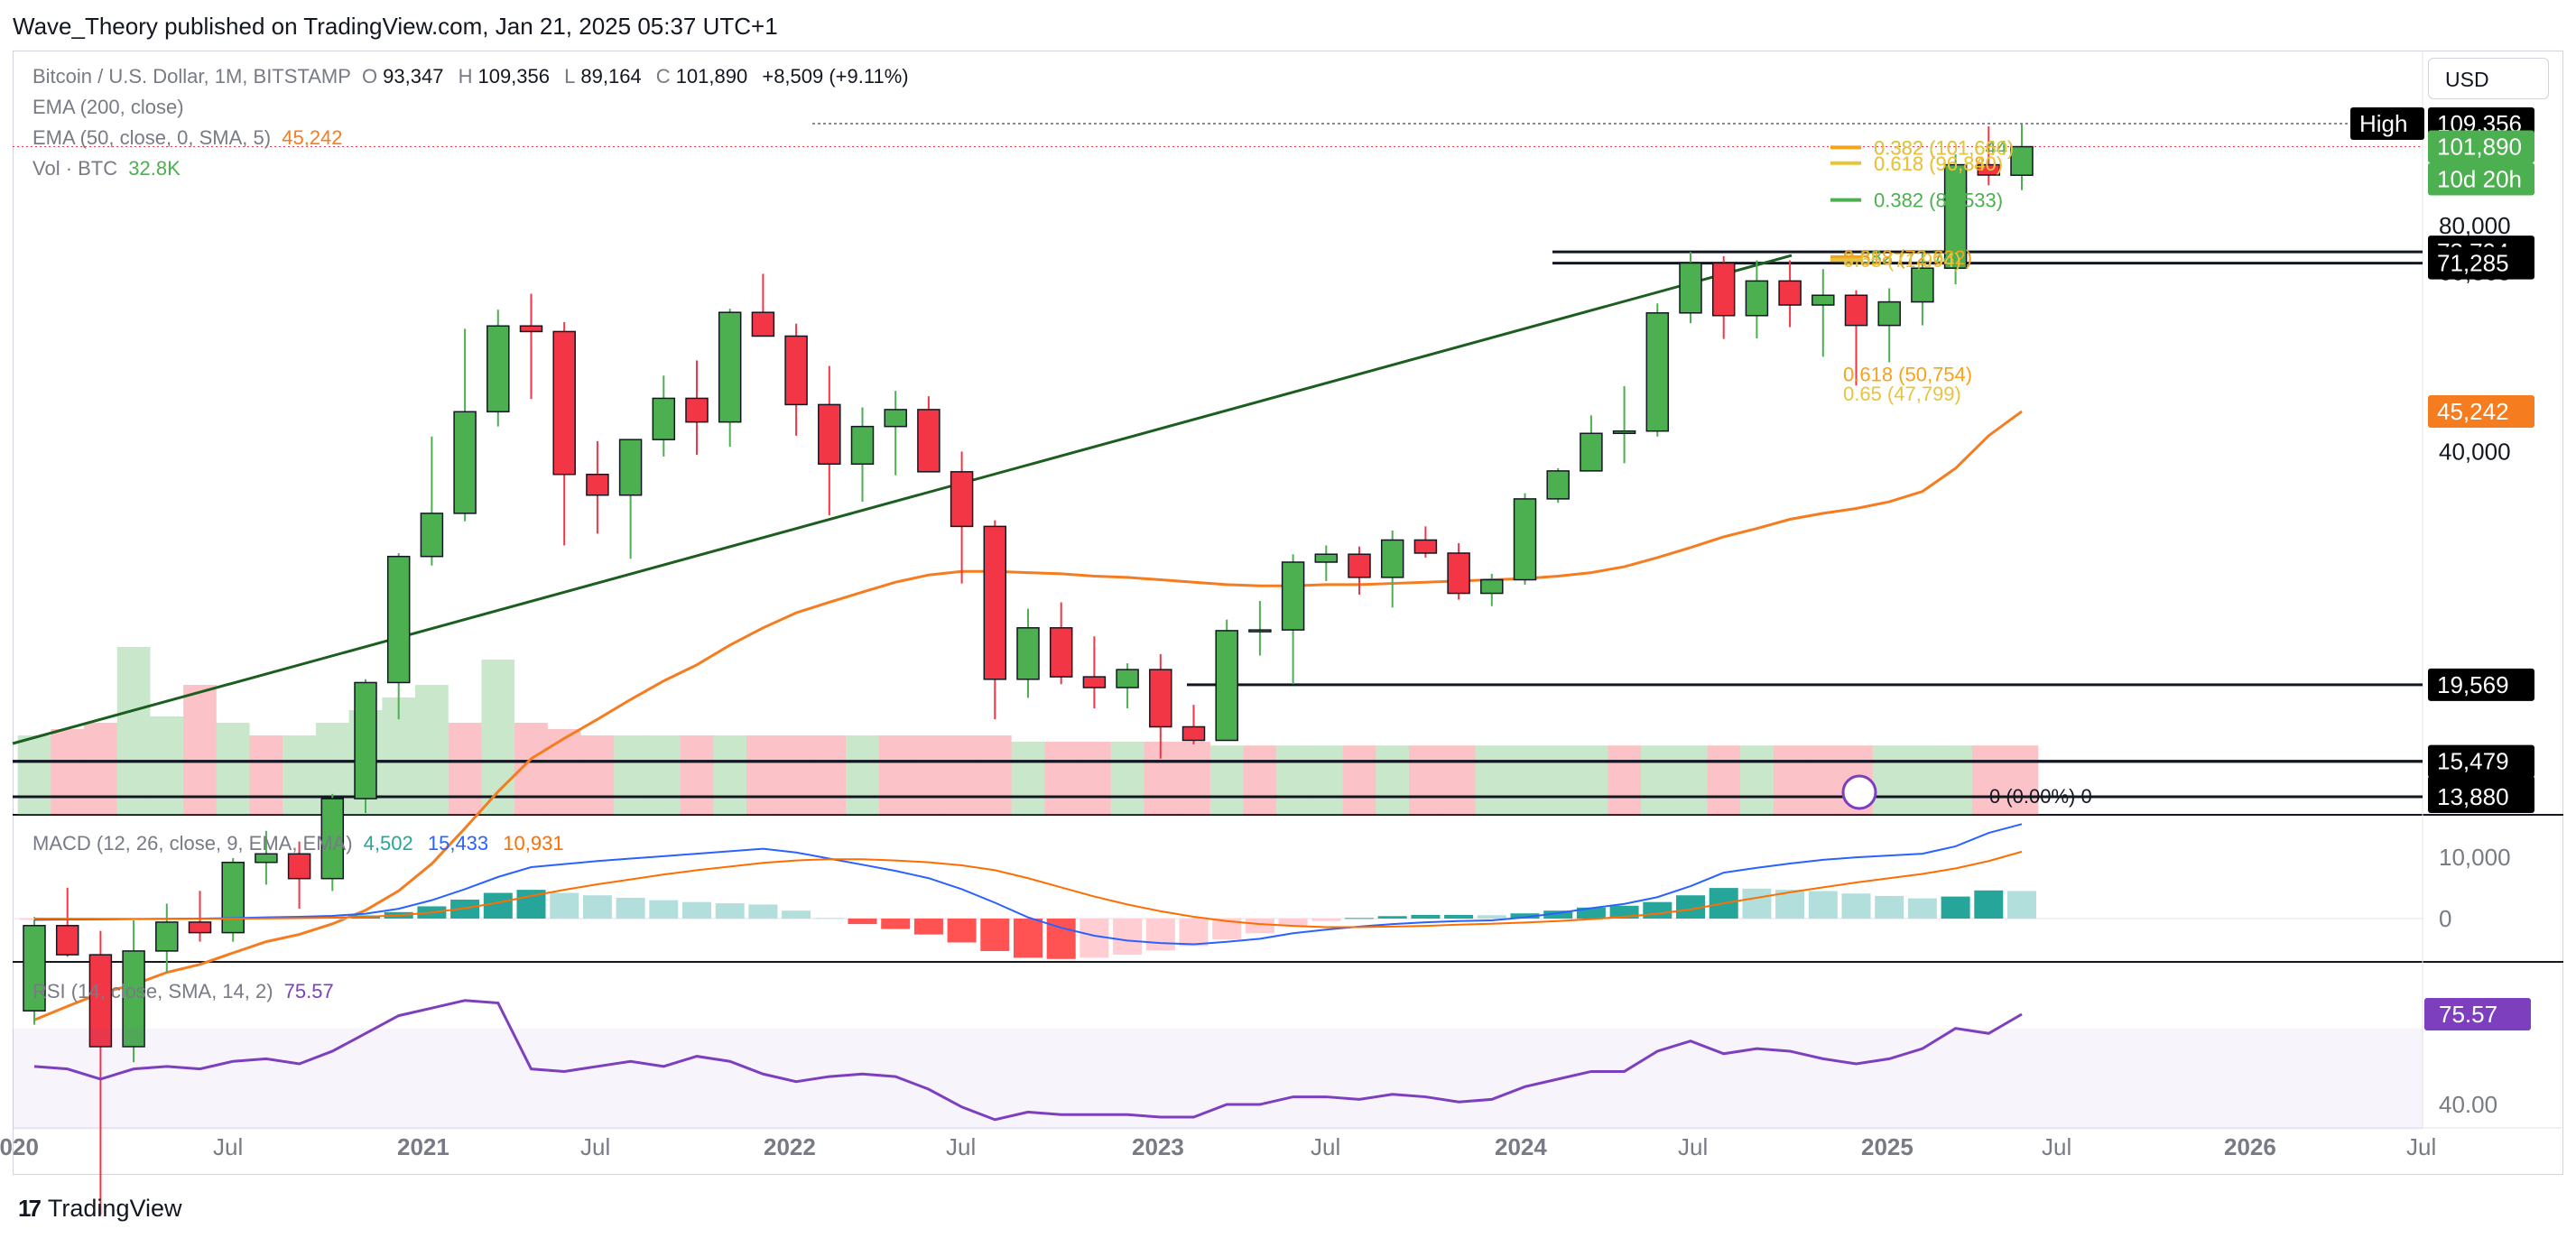 The image size is (2576, 1238). I want to click on price-tag: High, so click(2383, 123).